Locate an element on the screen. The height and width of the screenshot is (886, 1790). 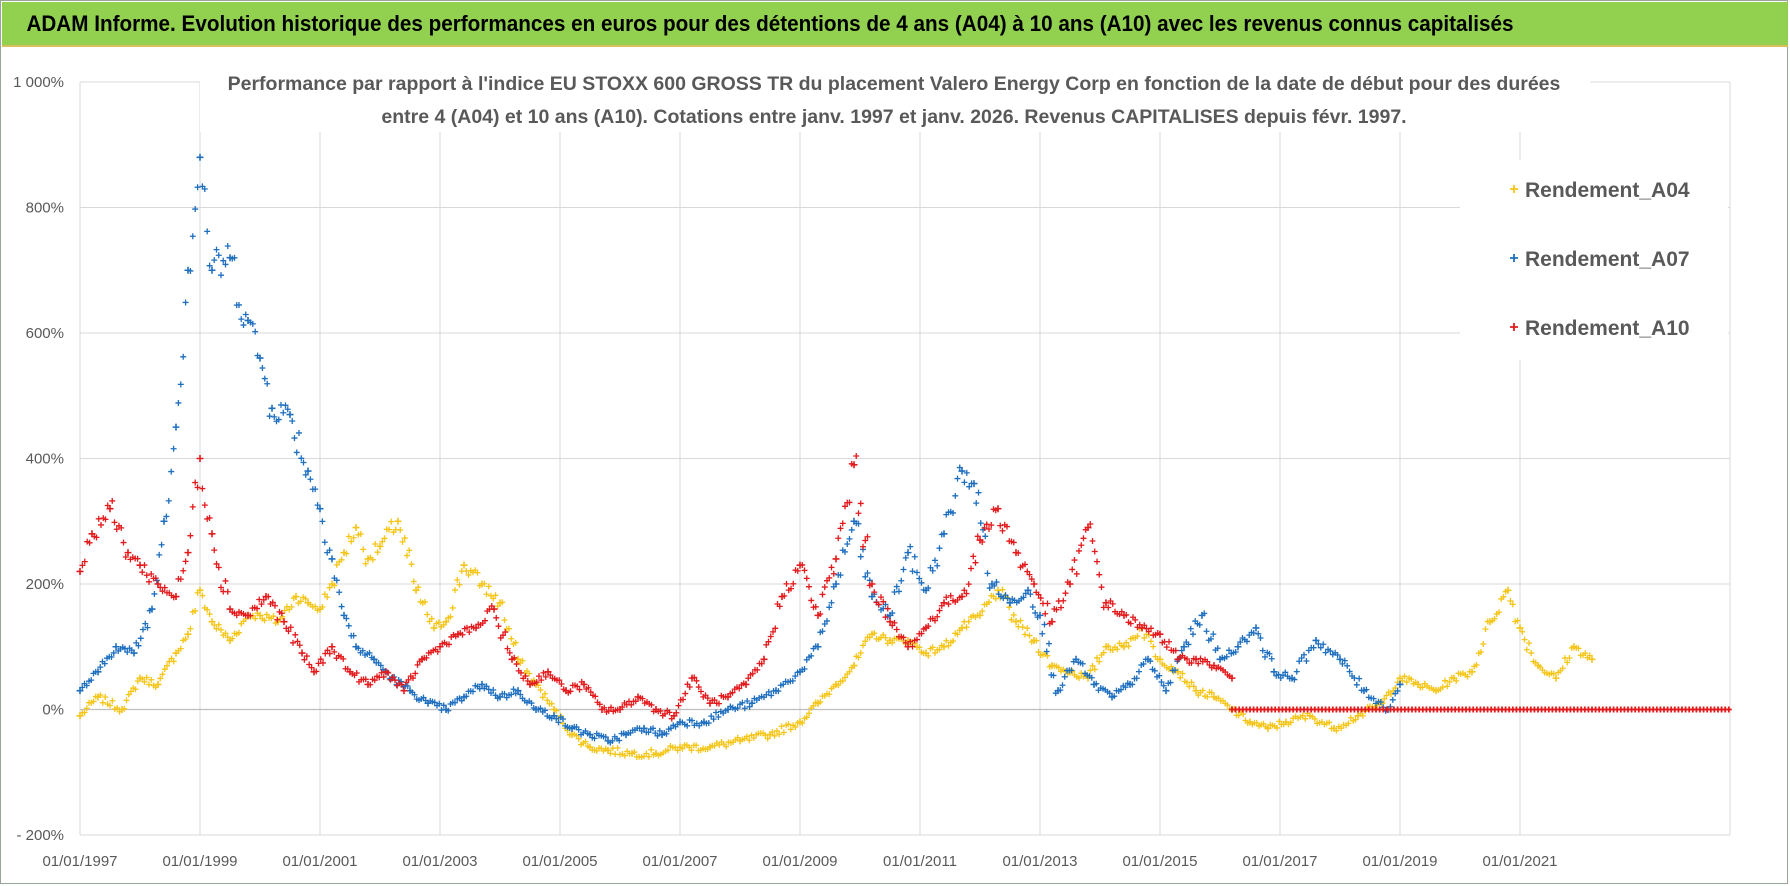
legend-item: Rendement_A10 is located at coordinates (1600, 328).